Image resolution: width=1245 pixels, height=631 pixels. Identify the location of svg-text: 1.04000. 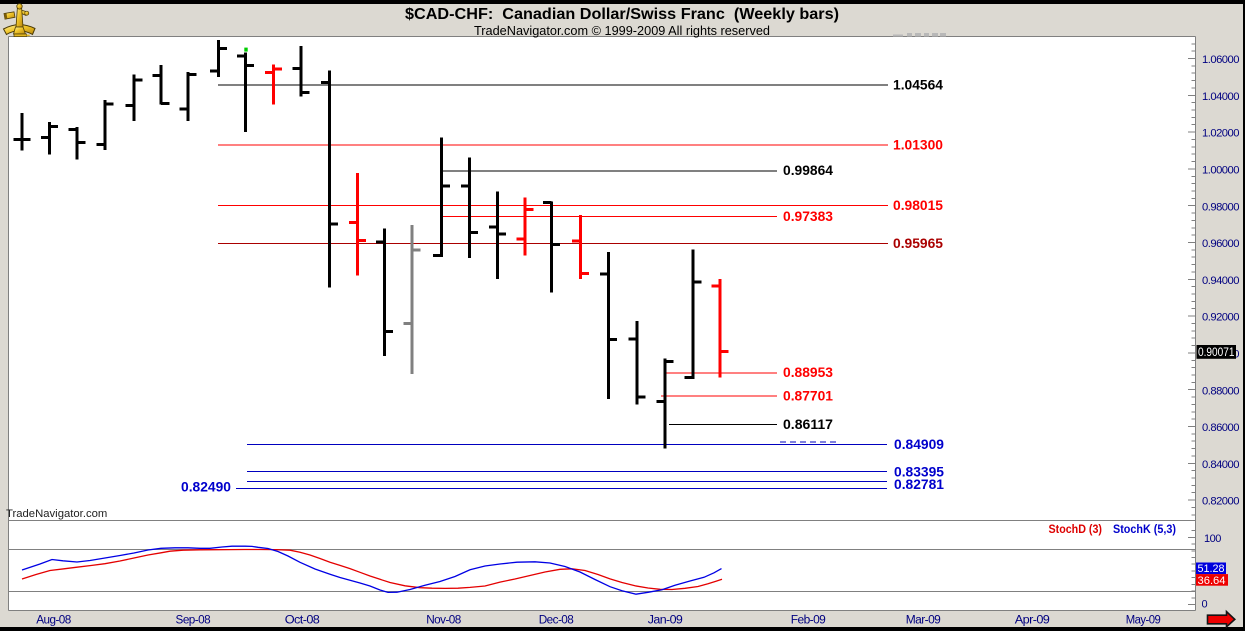
(1220, 97).